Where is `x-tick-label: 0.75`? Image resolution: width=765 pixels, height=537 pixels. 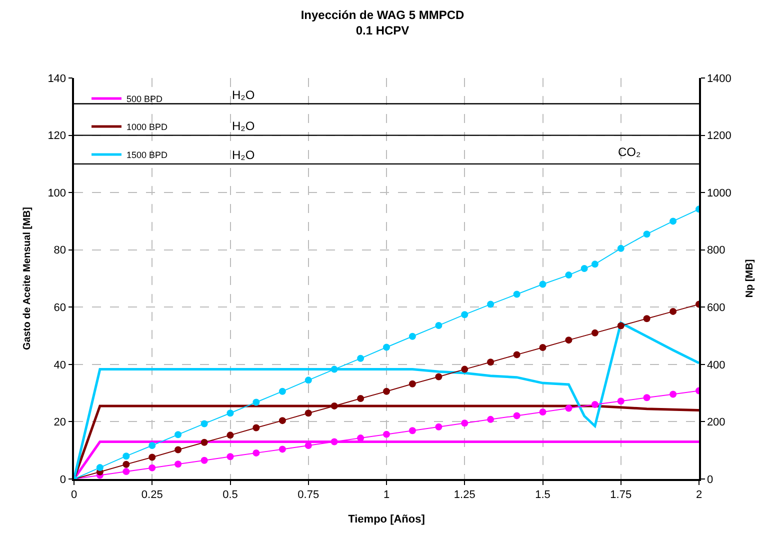
x-tick-label: 0.75 is located at coordinates (309, 494).